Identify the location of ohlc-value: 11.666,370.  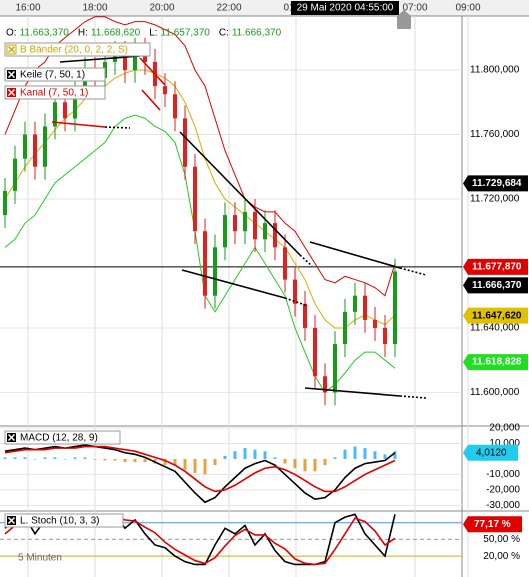
(257, 33).